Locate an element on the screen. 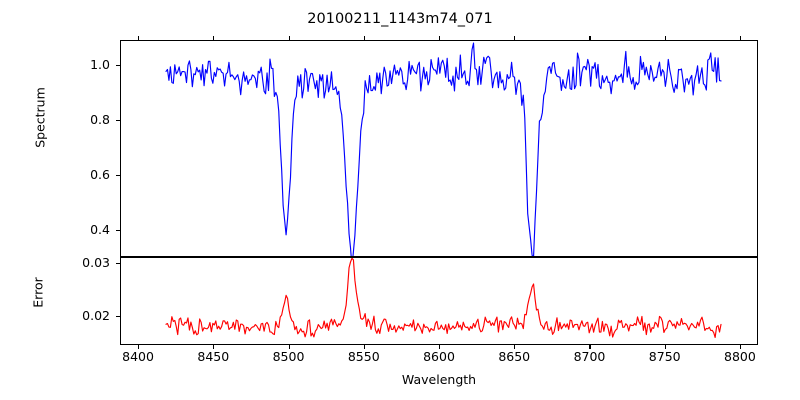  x-tick: 8800 is located at coordinates (740, 356).